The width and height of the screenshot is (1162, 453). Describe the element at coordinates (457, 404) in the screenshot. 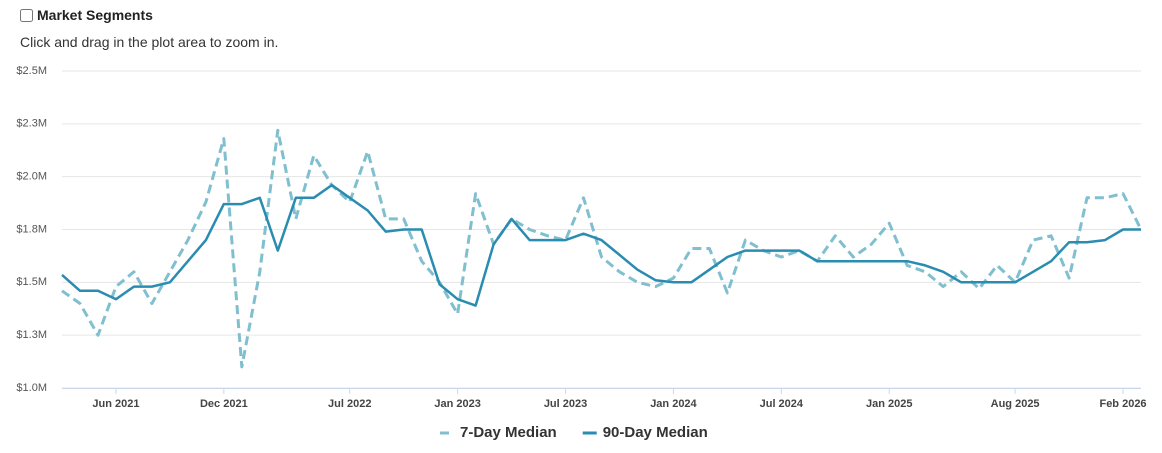

I see `x-tick-label: Jan 2023` at that location.